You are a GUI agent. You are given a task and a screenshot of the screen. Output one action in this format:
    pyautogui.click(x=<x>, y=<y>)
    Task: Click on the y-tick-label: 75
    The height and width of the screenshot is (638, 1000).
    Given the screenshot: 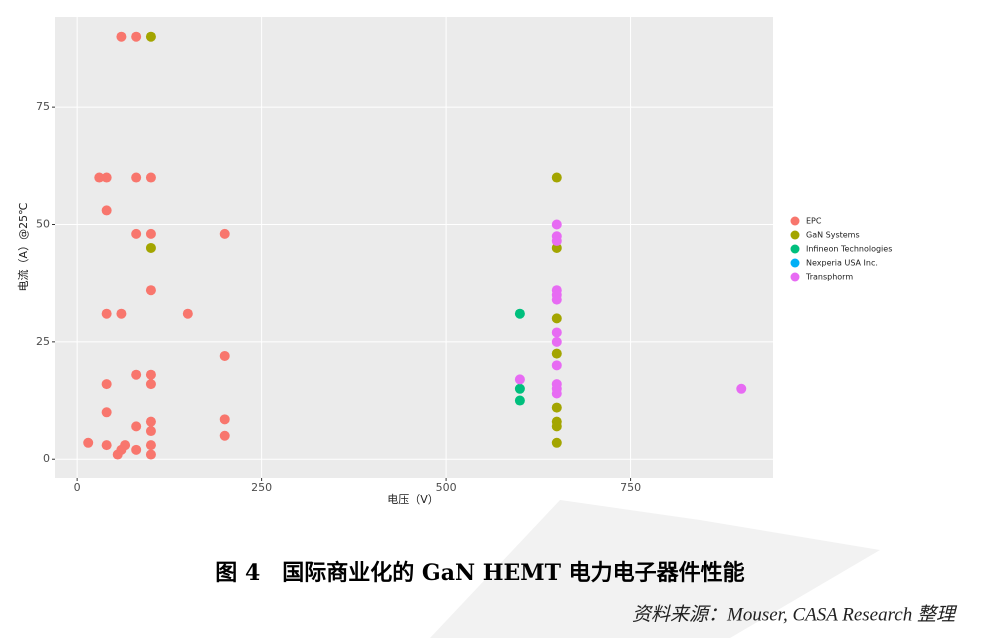 What is the action you would take?
    pyautogui.click(x=43, y=106)
    